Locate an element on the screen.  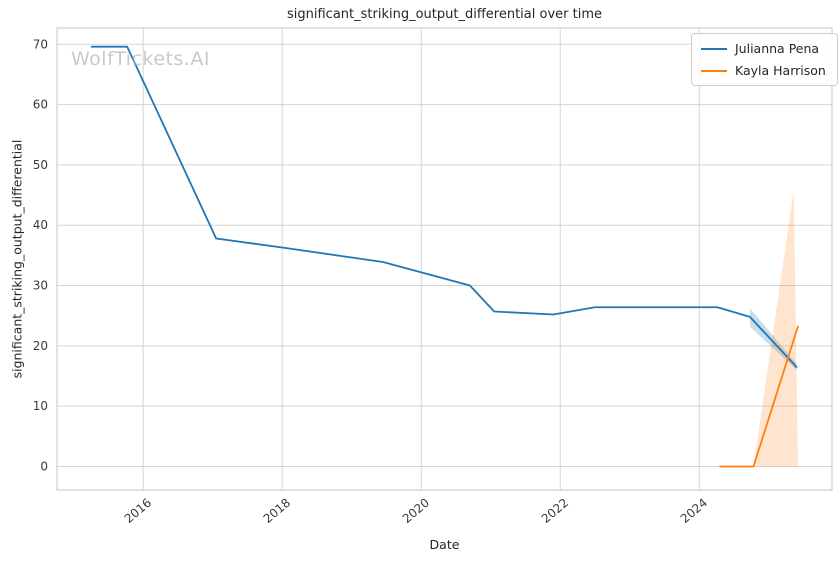
y-tick-label: 70 is located at coordinates (40, 44).